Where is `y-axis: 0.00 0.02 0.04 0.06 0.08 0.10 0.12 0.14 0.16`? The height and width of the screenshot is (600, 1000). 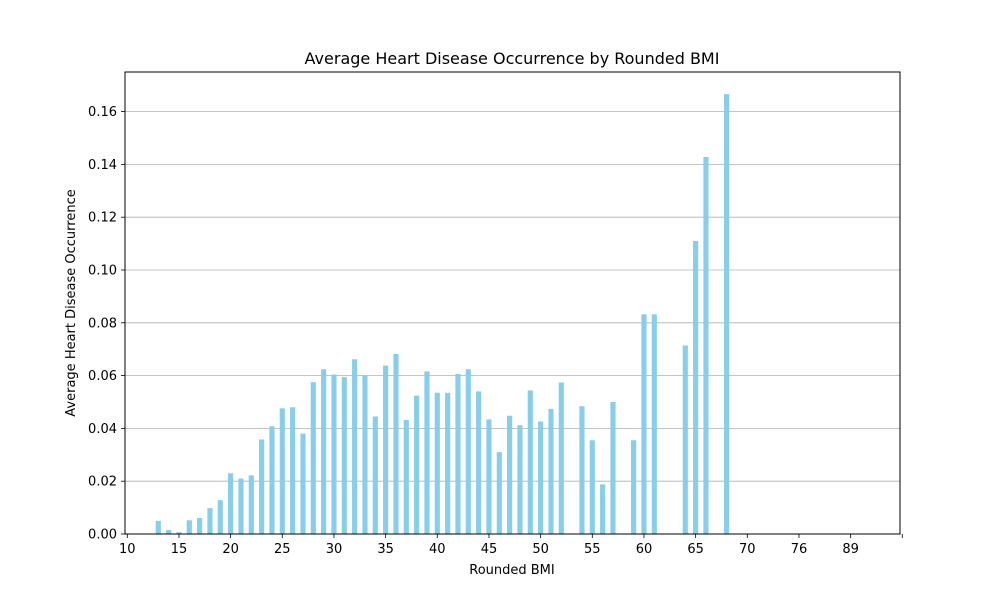
y-axis: 0.00 0.02 0.04 0.06 0.08 0.10 0.12 0.14 0.16 is located at coordinates (106, 324).